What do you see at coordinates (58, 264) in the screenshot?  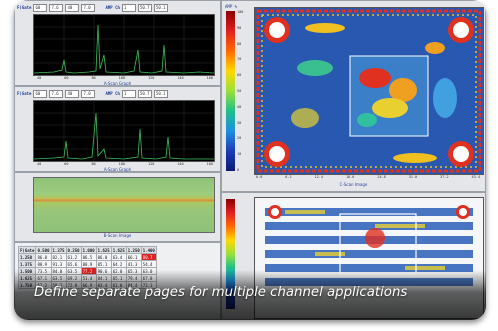 I see `table-cell: 91.3` at bounding box center [58, 264].